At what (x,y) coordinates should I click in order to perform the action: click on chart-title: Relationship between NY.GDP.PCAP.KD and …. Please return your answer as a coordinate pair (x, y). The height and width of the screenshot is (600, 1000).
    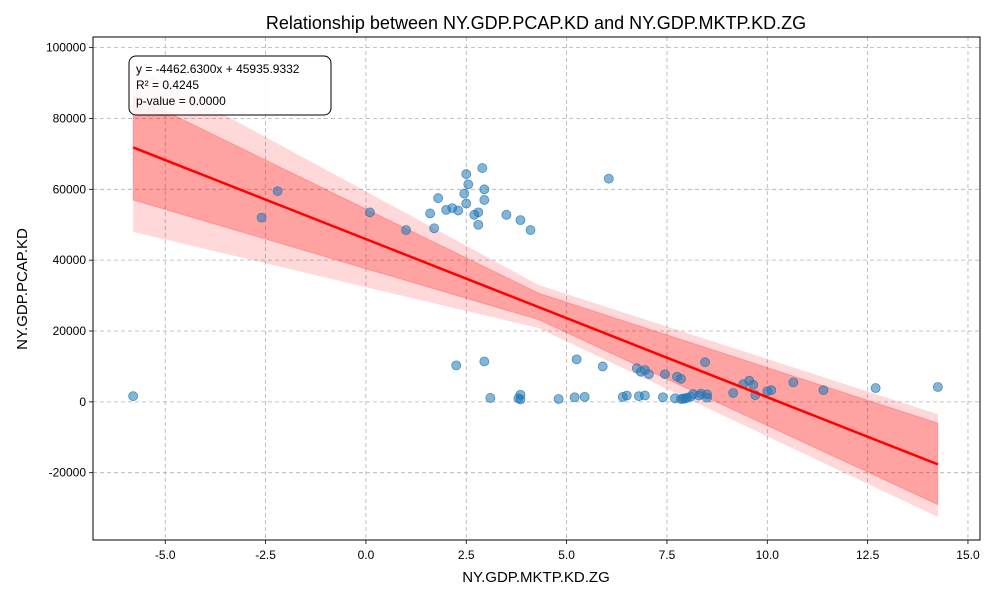
    Looking at the image, I should click on (536, 23).